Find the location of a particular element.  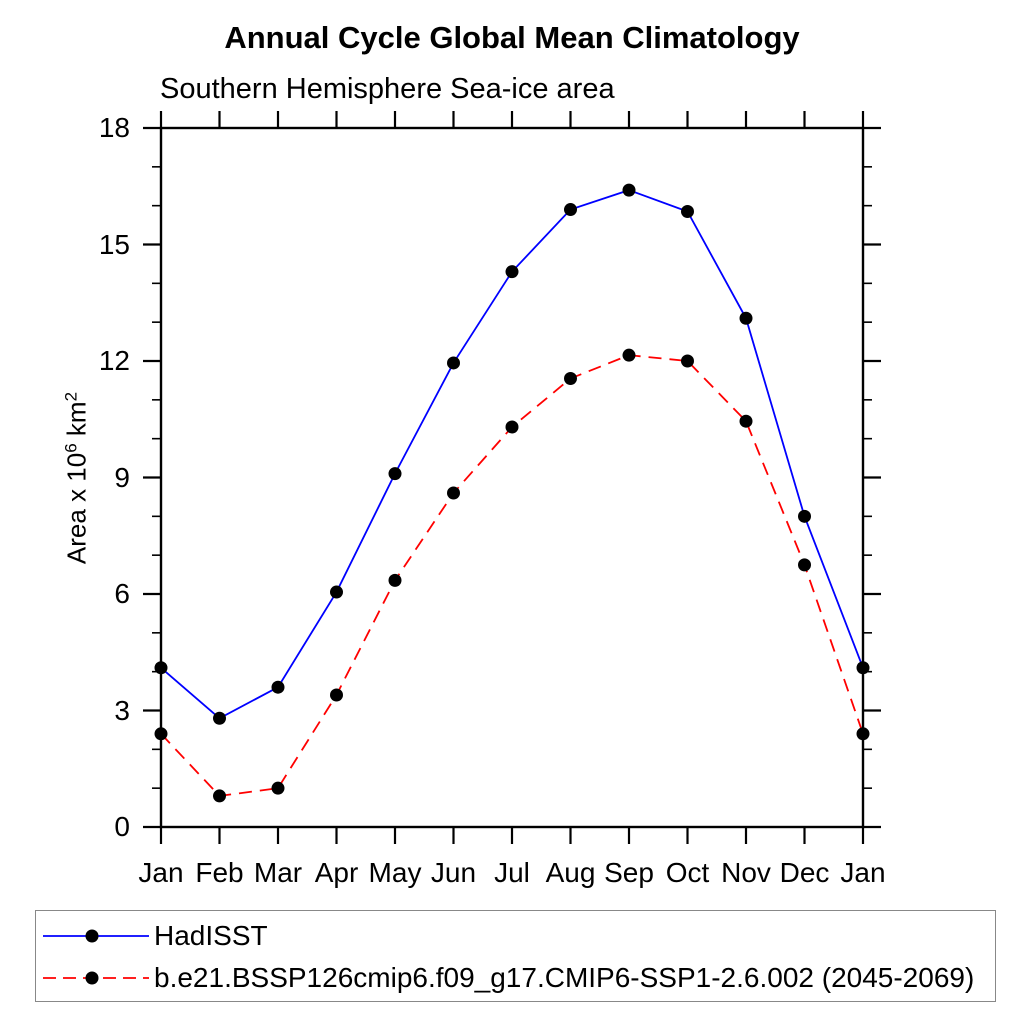

y-tick-label: 6 is located at coordinates (122, 593).